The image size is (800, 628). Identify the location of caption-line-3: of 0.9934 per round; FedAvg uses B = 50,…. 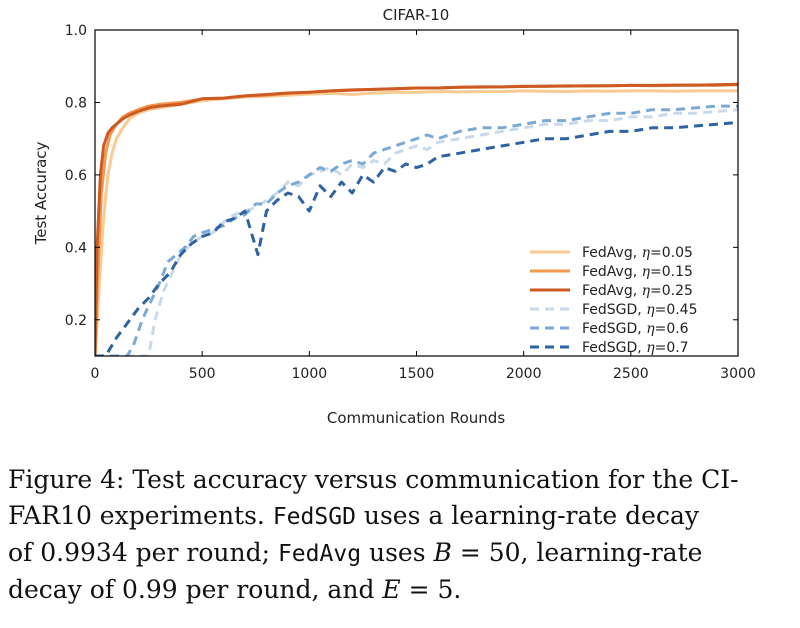
(400, 553).